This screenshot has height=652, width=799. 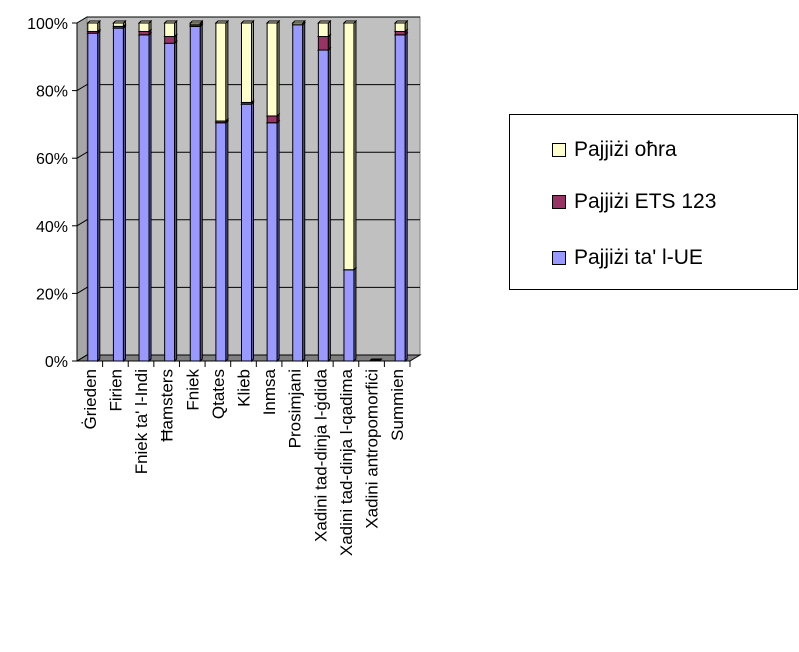 I want to click on x-tick-label: Firien, so click(x=115, y=390).